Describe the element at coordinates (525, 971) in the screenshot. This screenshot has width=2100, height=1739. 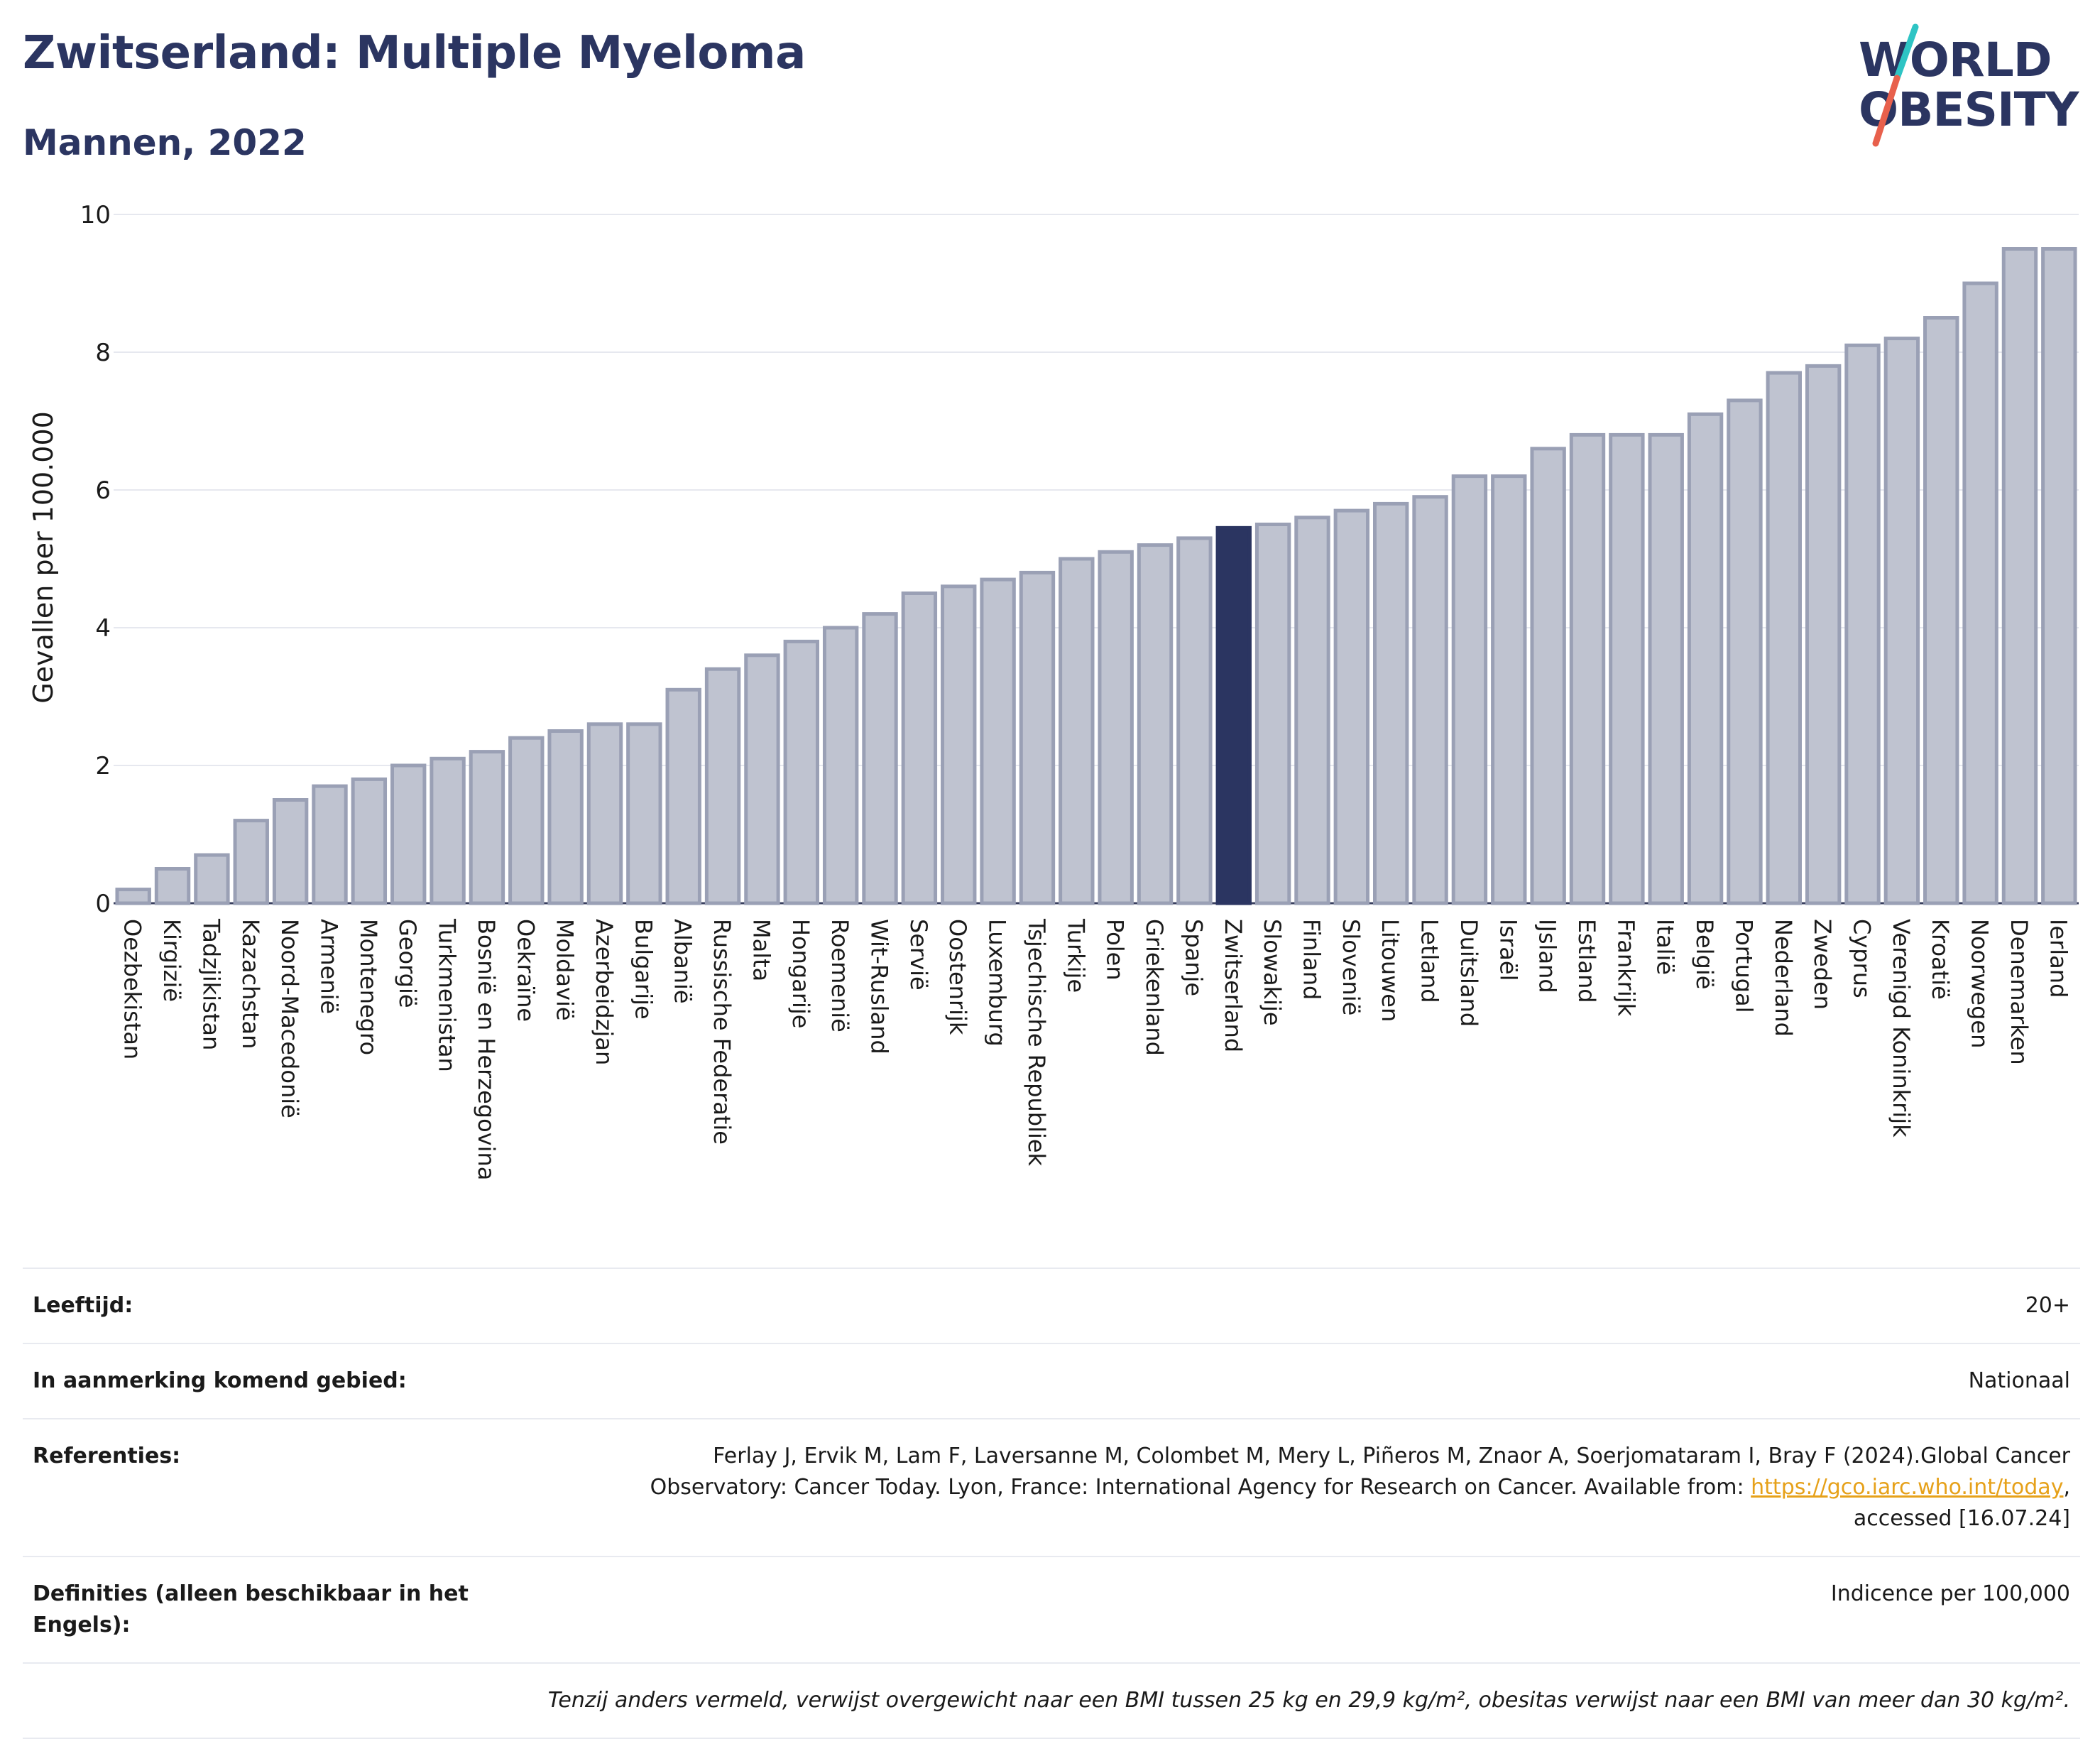
I see `x-tick-label: Oekraïne` at that location.